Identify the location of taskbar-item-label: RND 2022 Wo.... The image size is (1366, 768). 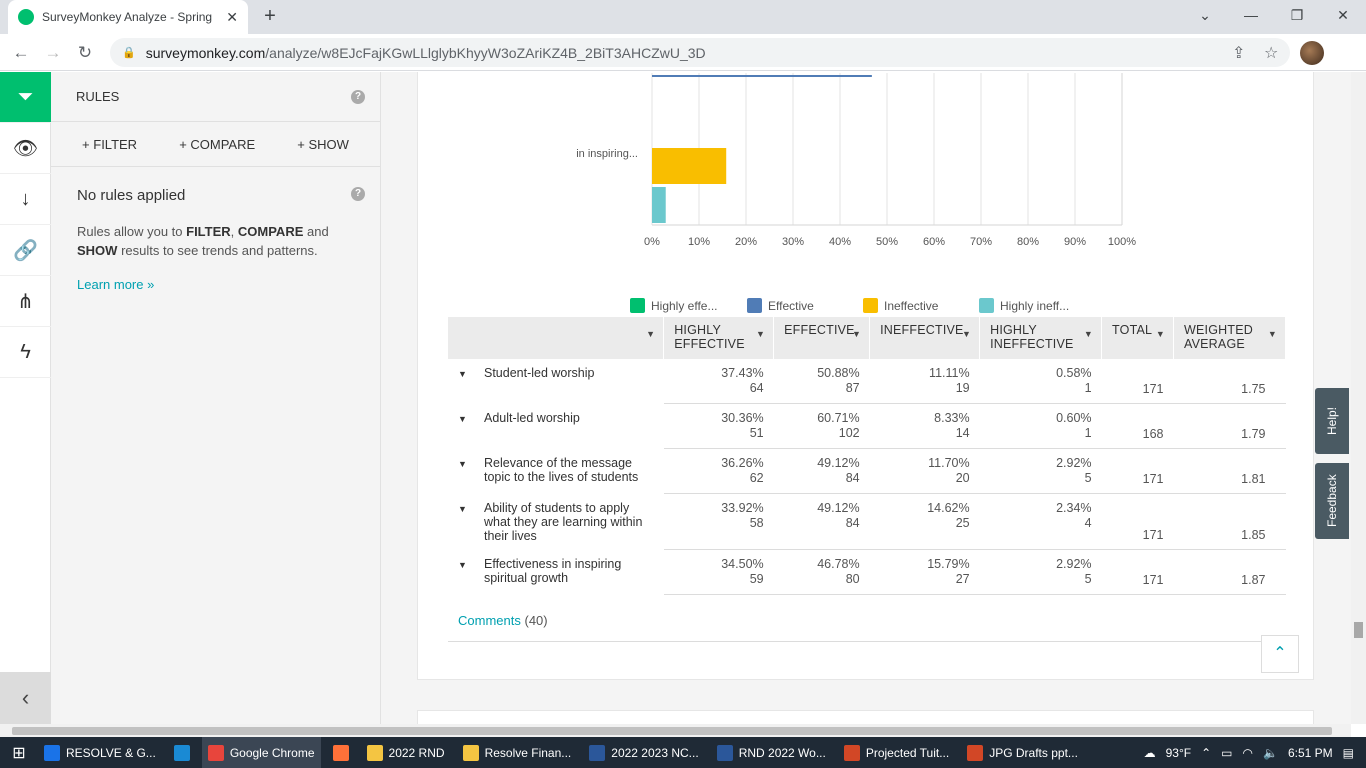
(782, 752).